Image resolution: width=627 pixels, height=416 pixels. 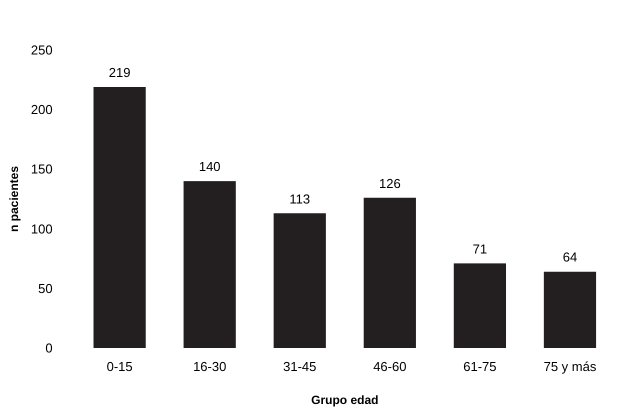 I want to click on data-label: 64, so click(x=570, y=257).